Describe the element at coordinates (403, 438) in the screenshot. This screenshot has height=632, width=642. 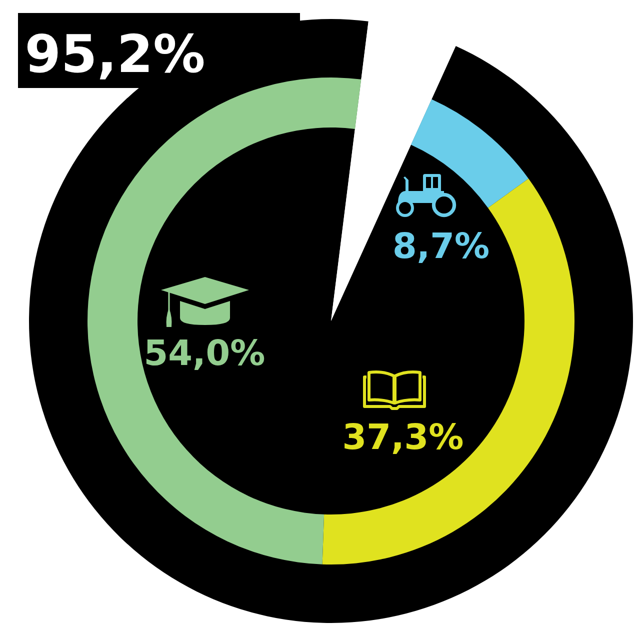
I see `data-label: 37,3%` at that location.